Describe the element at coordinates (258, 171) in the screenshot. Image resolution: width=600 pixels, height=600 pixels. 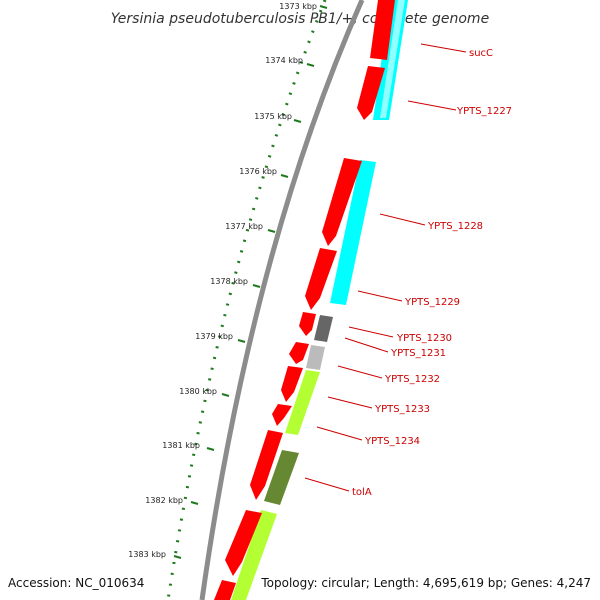
I see `ruler-tick-label: 1376 kbp` at that location.